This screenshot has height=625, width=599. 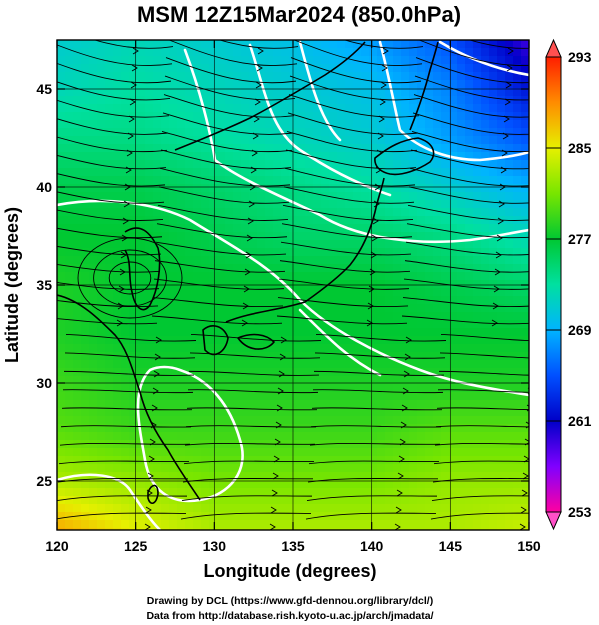 What do you see at coordinates (320, 91) in the screenshot?
I see `contour-line` at bounding box center [320, 91].